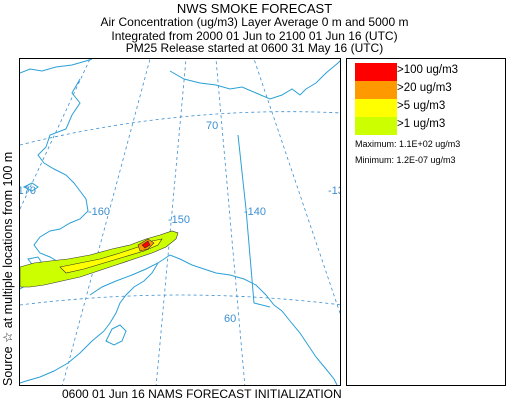 The height and width of the screenshot is (401, 509). Describe the element at coordinates (428, 70) in the screenshot. I see `legend-label: >100 ug/m3` at that location.